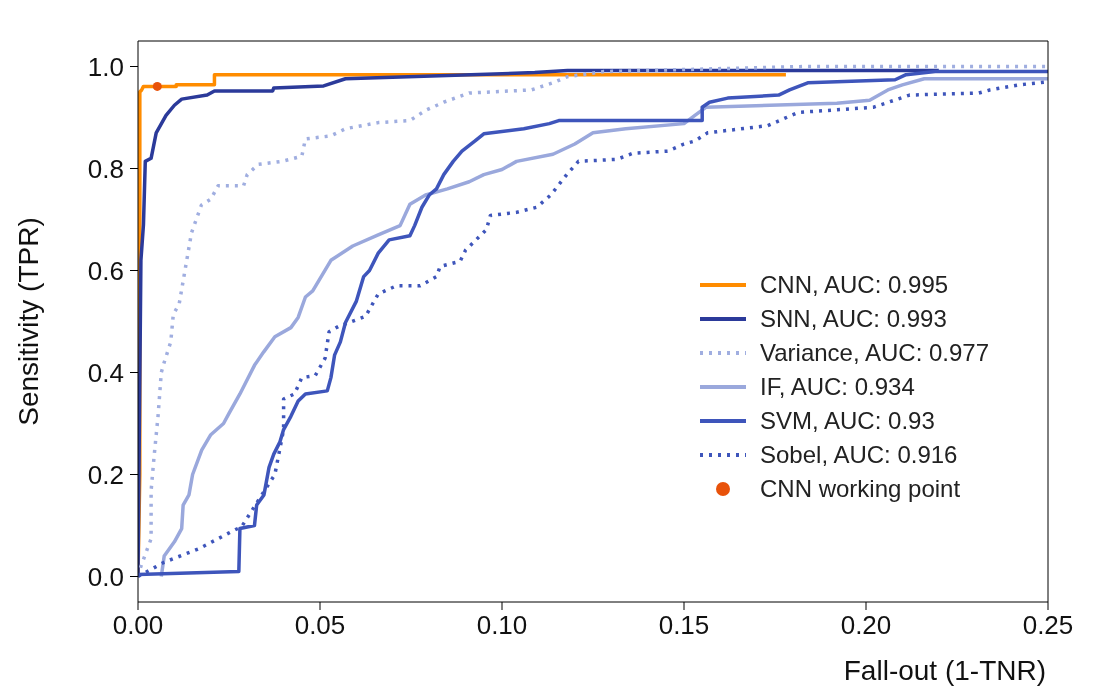 Image resolution: width=1112 pixels, height=700 pixels. I want to click on y-tick-label: 0.2, so click(105, 474).